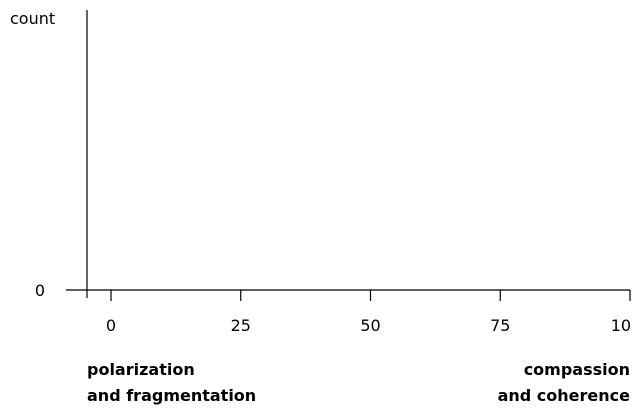  I want to click on right-end-annotation: compassion and coherence, so click(564, 382).